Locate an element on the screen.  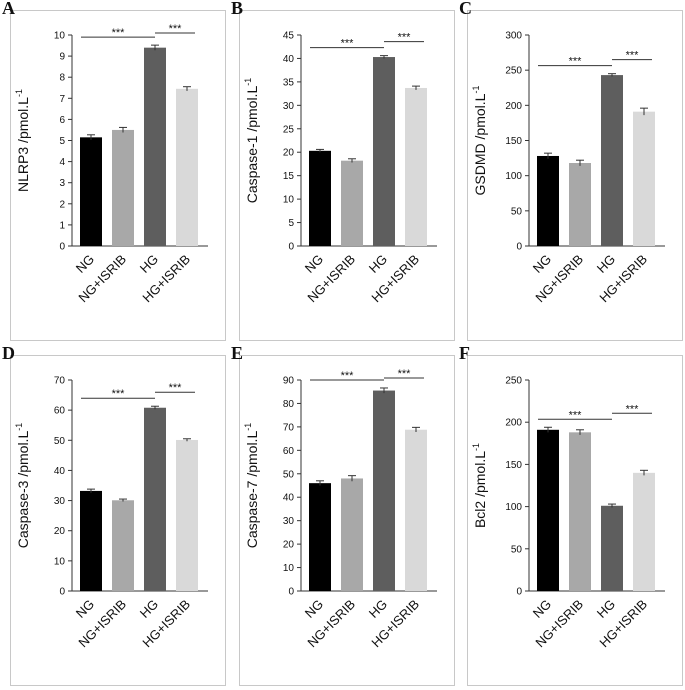
y-tick-label: 15 is located at coordinates (289, 176).